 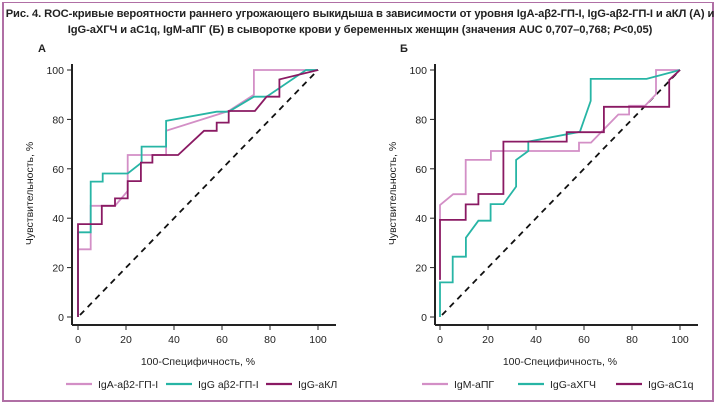 What do you see at coordinates (198, 362) in the screenshot?
I see `panel-a-x-axis-title: 100-Специфичность, %` at bounding box center [198, 362].